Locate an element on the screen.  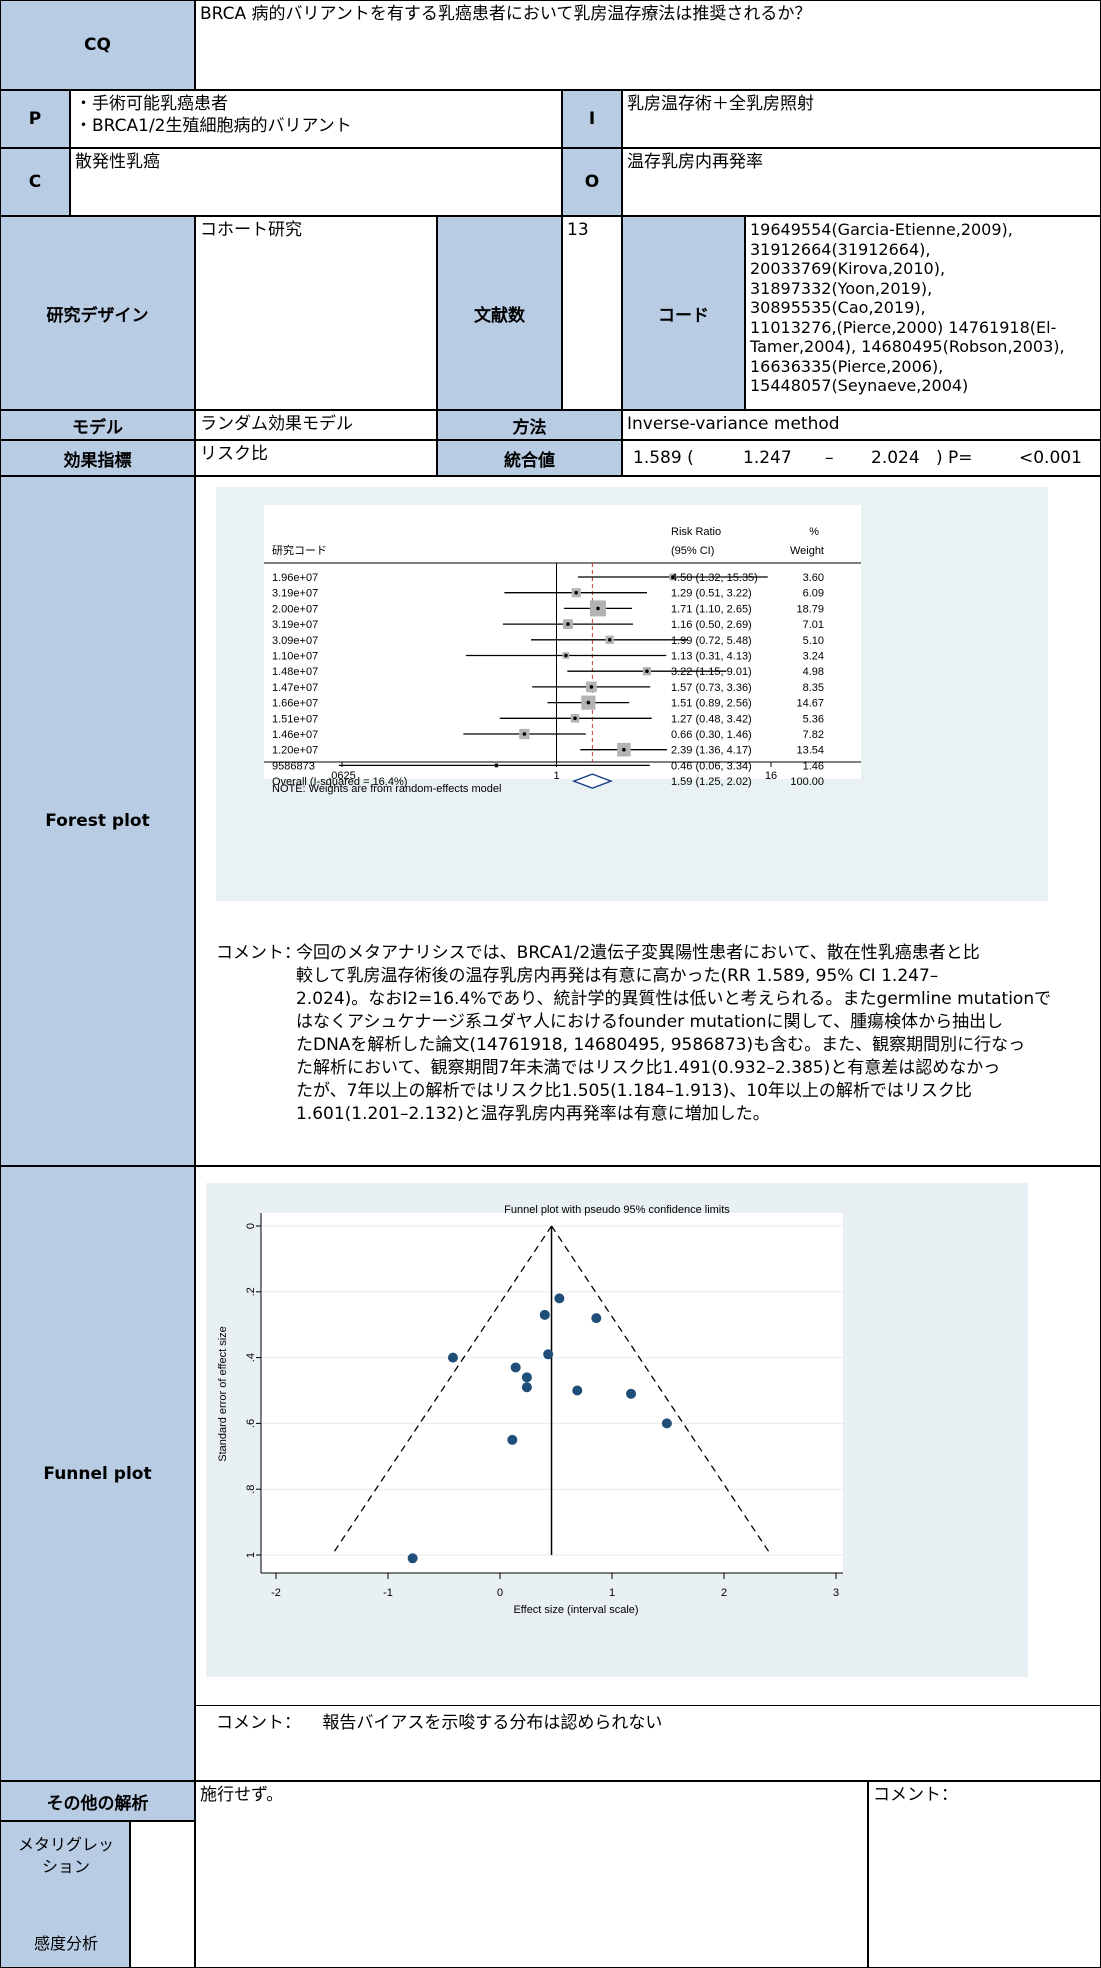
pooled-value-cell: 1.589 ( 1.247 – 2.024 ) P= <0.001 is located at coordinates (861, 458).